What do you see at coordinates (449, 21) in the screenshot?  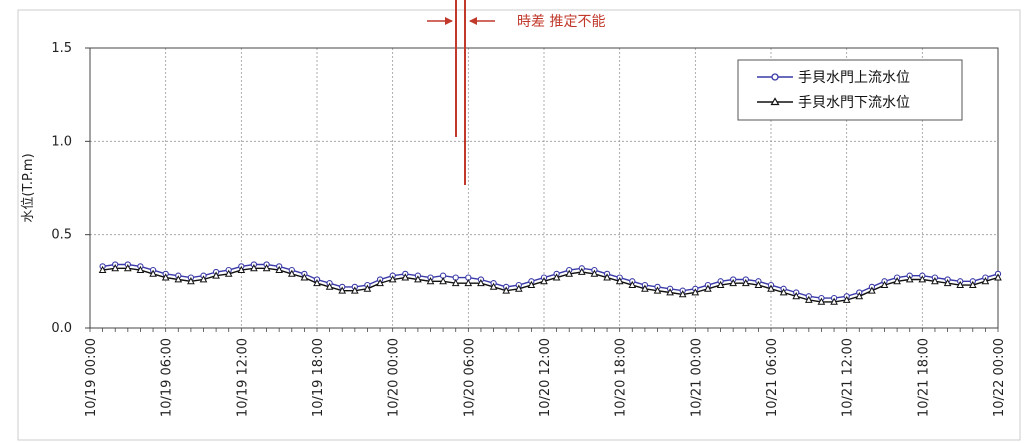 I see `annotation-arrow-left-head` at bounding box center [449, 21].